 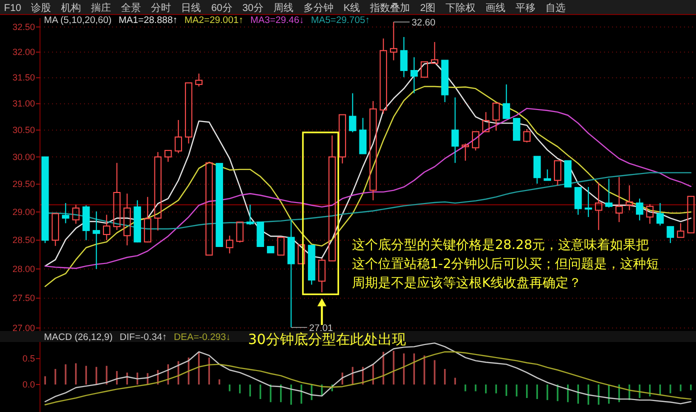 What do you see at coordinates (23, 298) in the screenshot?
I see `y-tick-label: 27.50` at bounding box center [23, 298].